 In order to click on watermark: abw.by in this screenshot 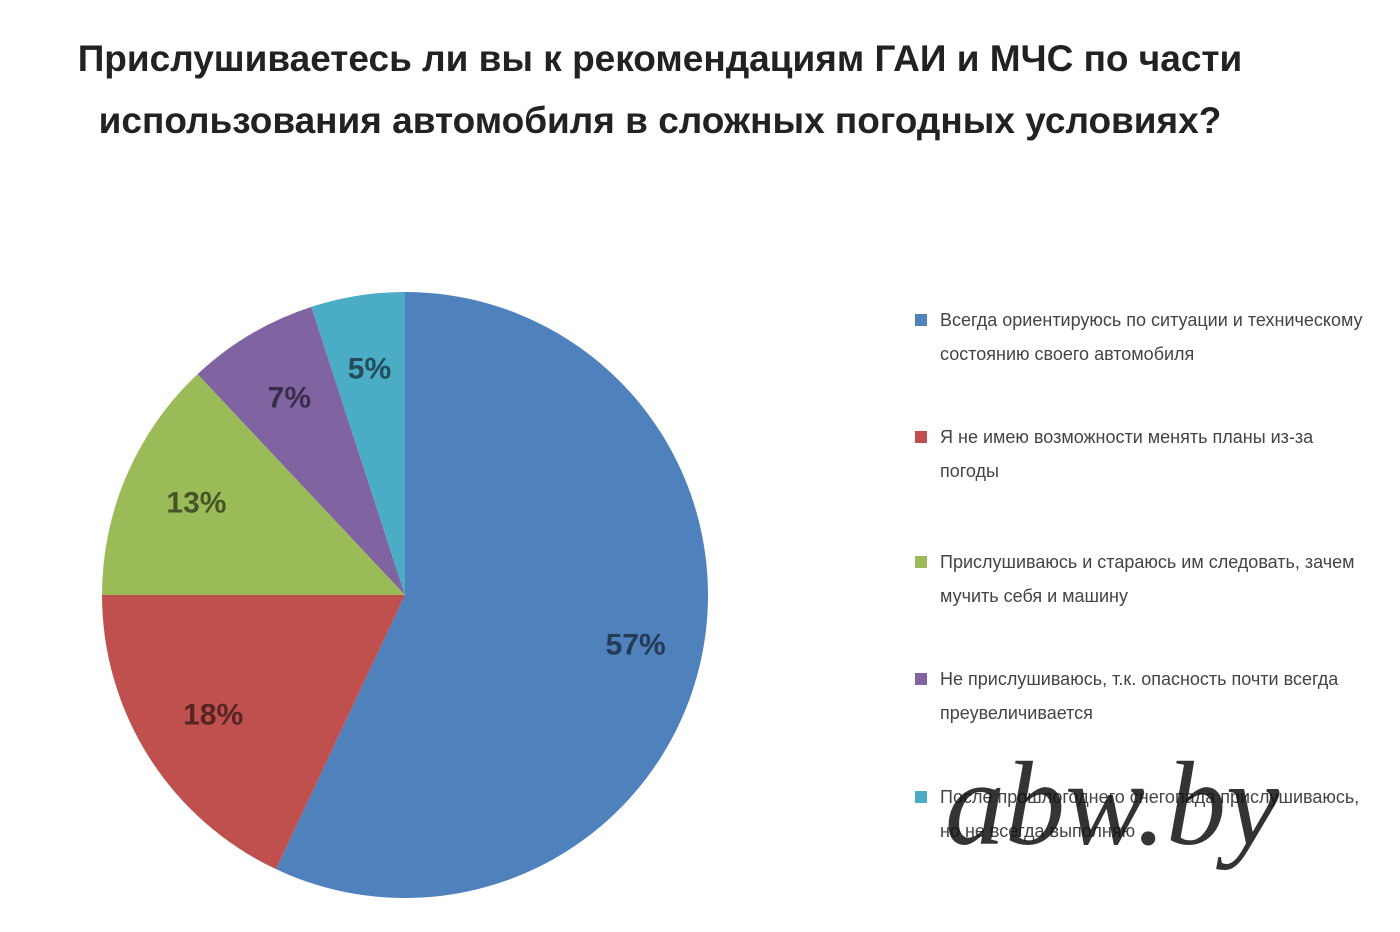, I will do `click(1112, 803)`.